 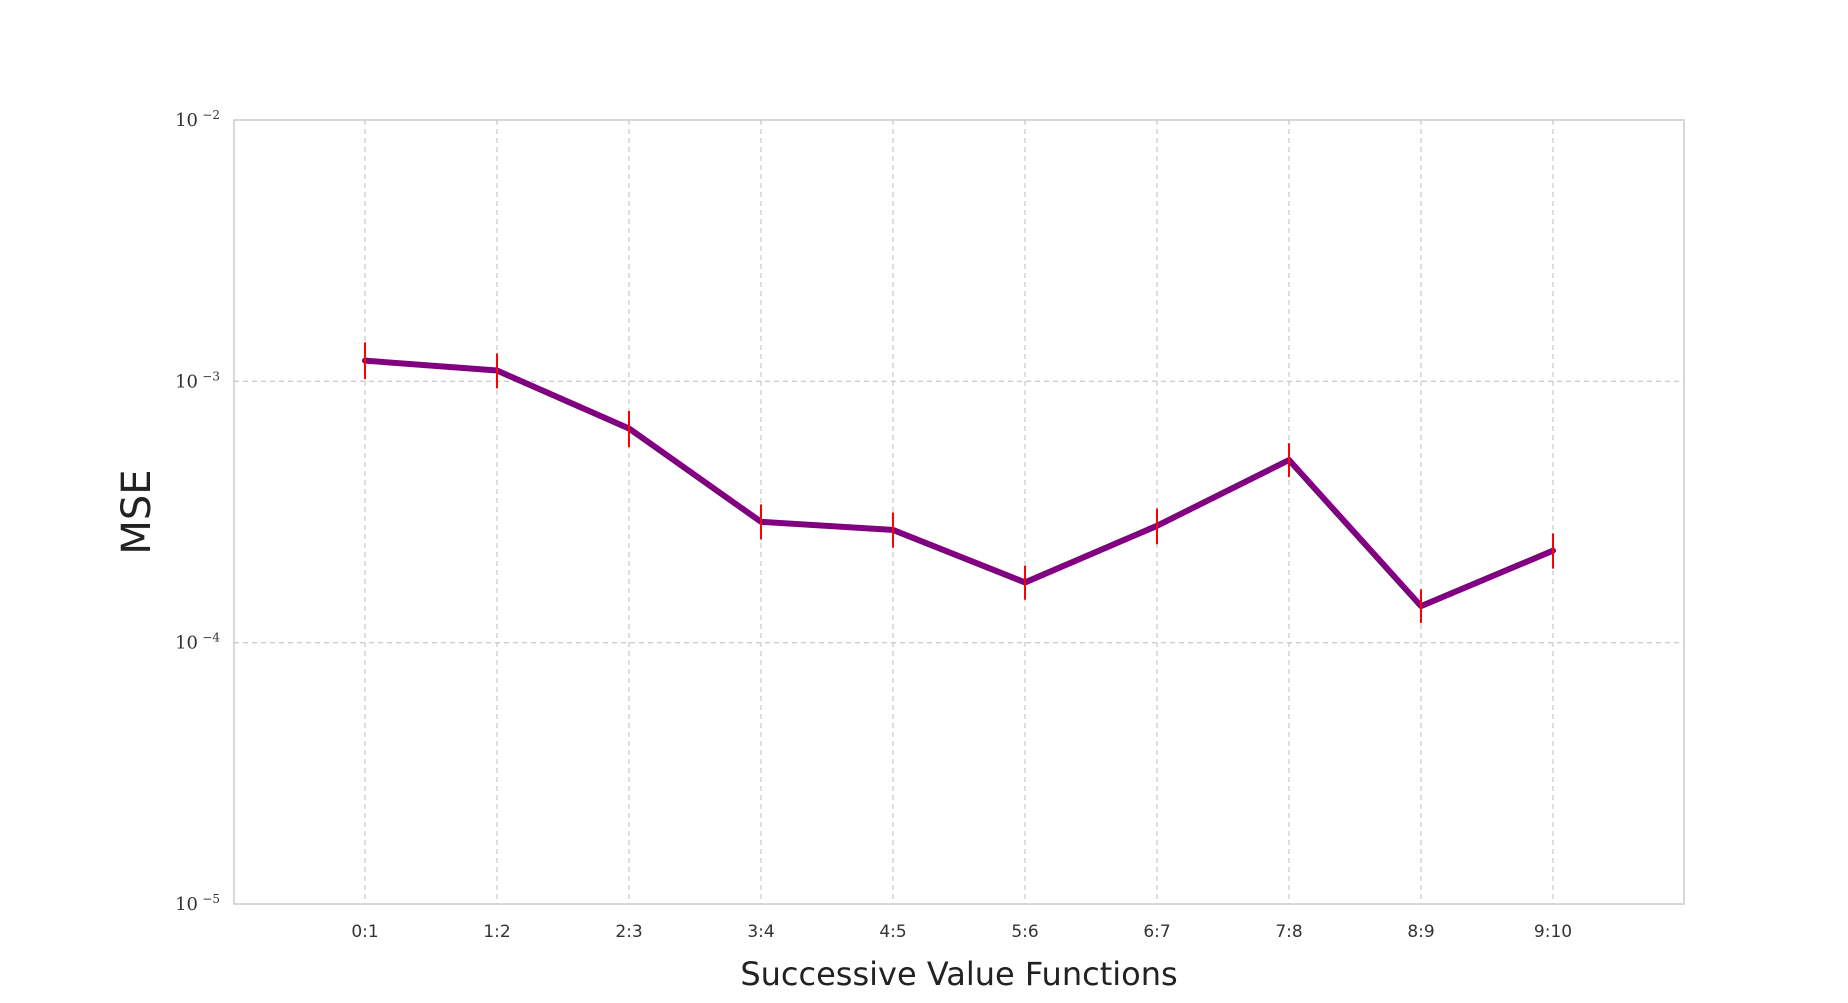 I want to click on y-tick-label: −4 10, so click(x=197, y=642).